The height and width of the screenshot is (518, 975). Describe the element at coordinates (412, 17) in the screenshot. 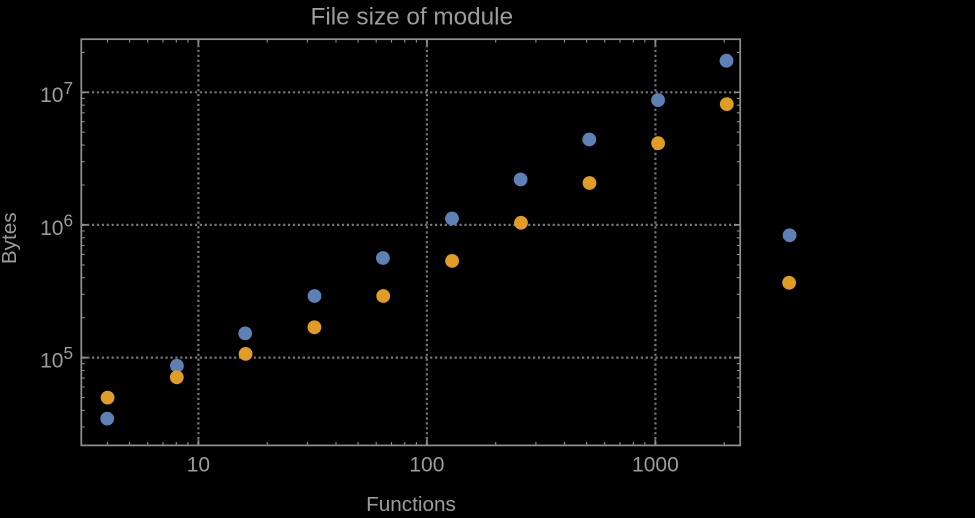

I see `svg-text: File size of module` at that location.